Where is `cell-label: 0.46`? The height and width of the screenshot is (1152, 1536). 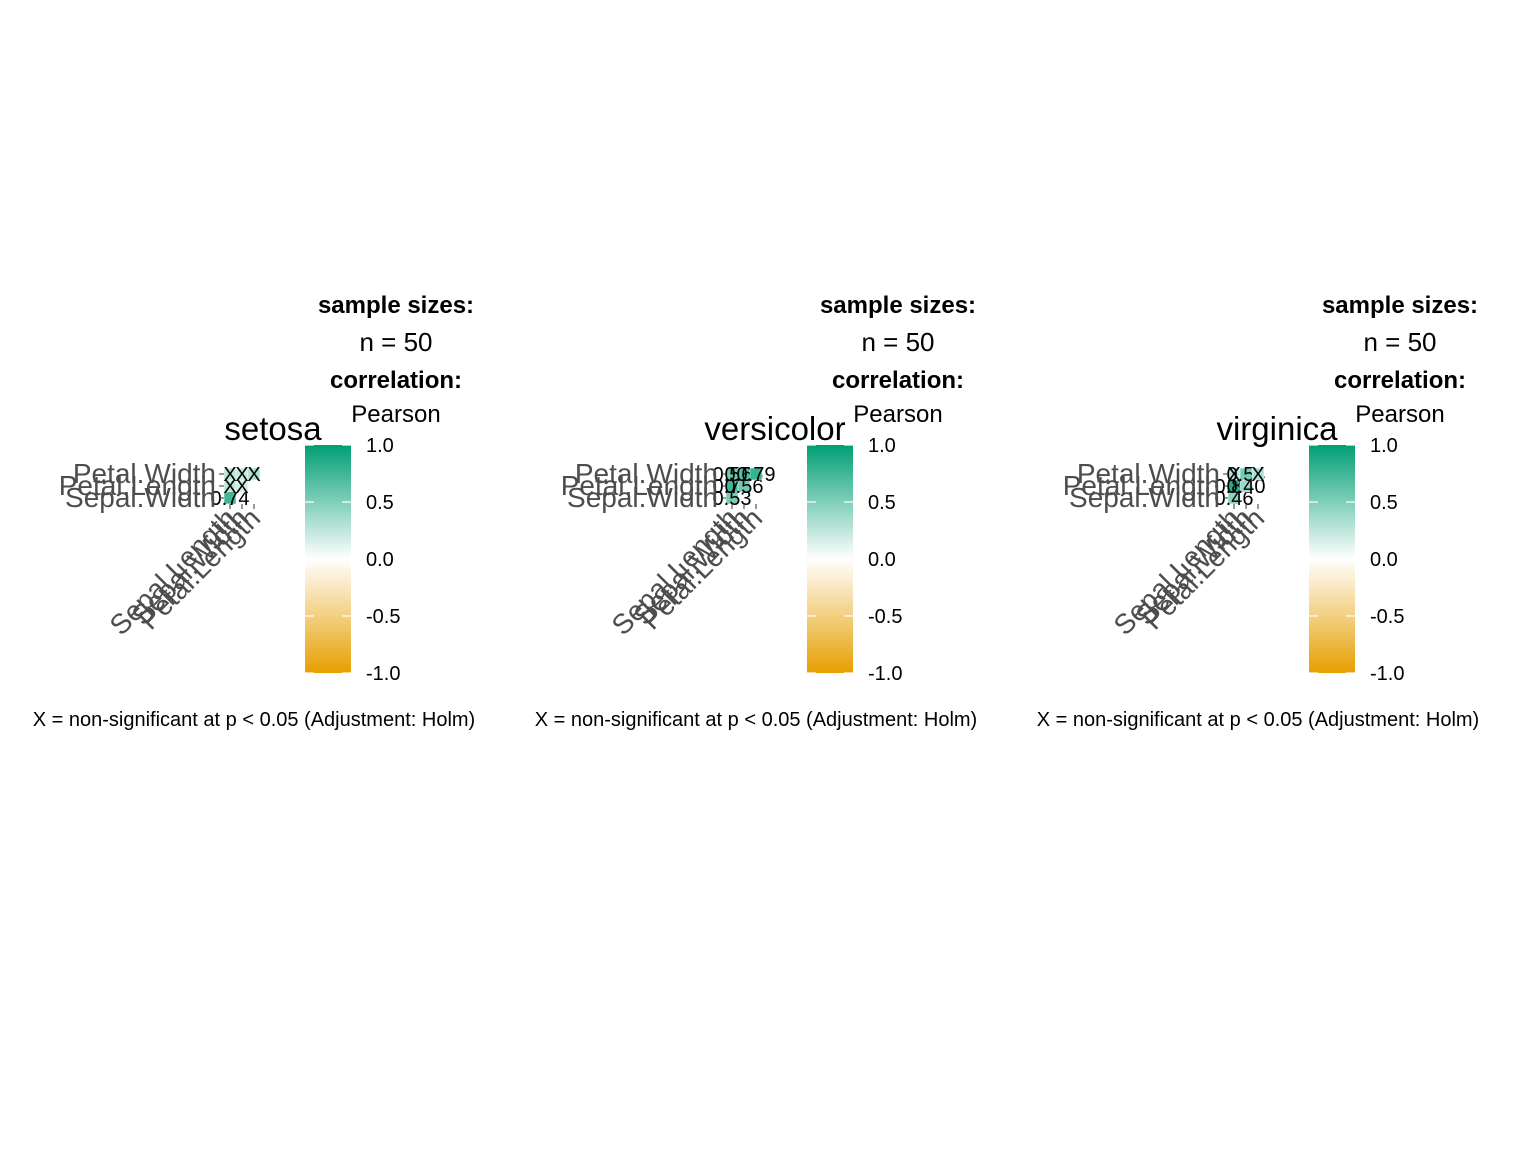
cell-label: 0.46 is located at coordinates (1234, 499).